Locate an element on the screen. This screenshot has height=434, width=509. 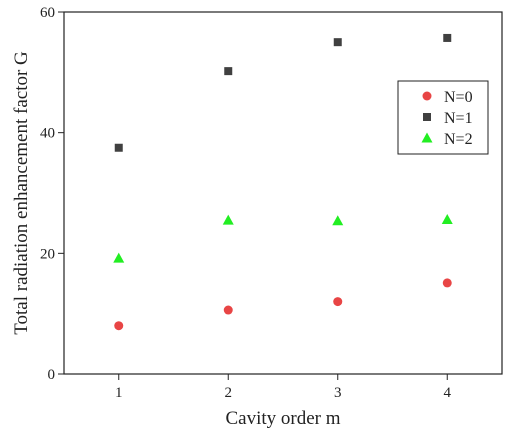
x-tick-label: 4 is located at coordinates (448, 393).